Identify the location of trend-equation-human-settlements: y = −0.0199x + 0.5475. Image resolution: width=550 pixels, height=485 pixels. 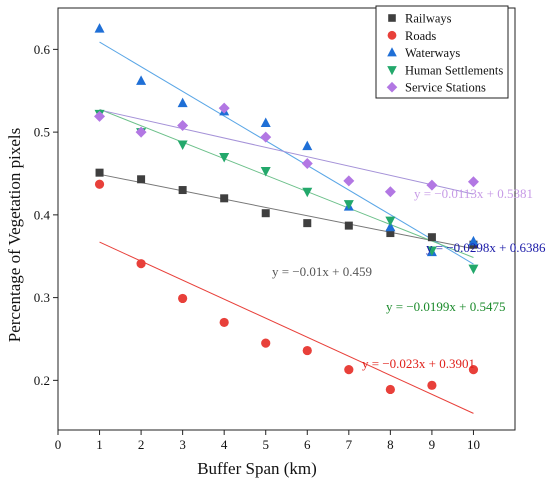
(446, 306).